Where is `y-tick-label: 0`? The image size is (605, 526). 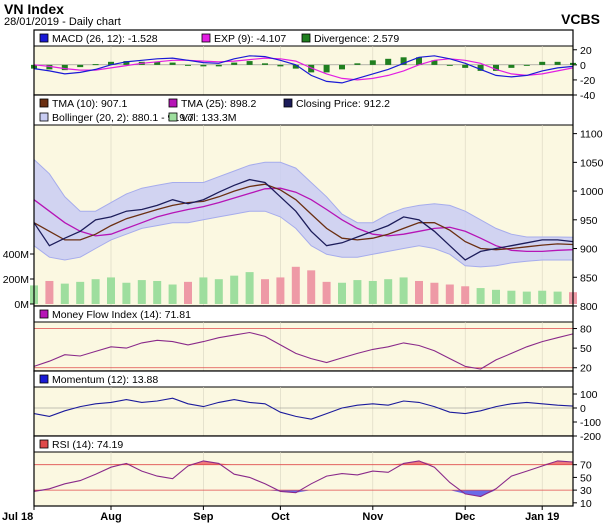
y-tick-label: 0 is located at coordinates (583, 409).